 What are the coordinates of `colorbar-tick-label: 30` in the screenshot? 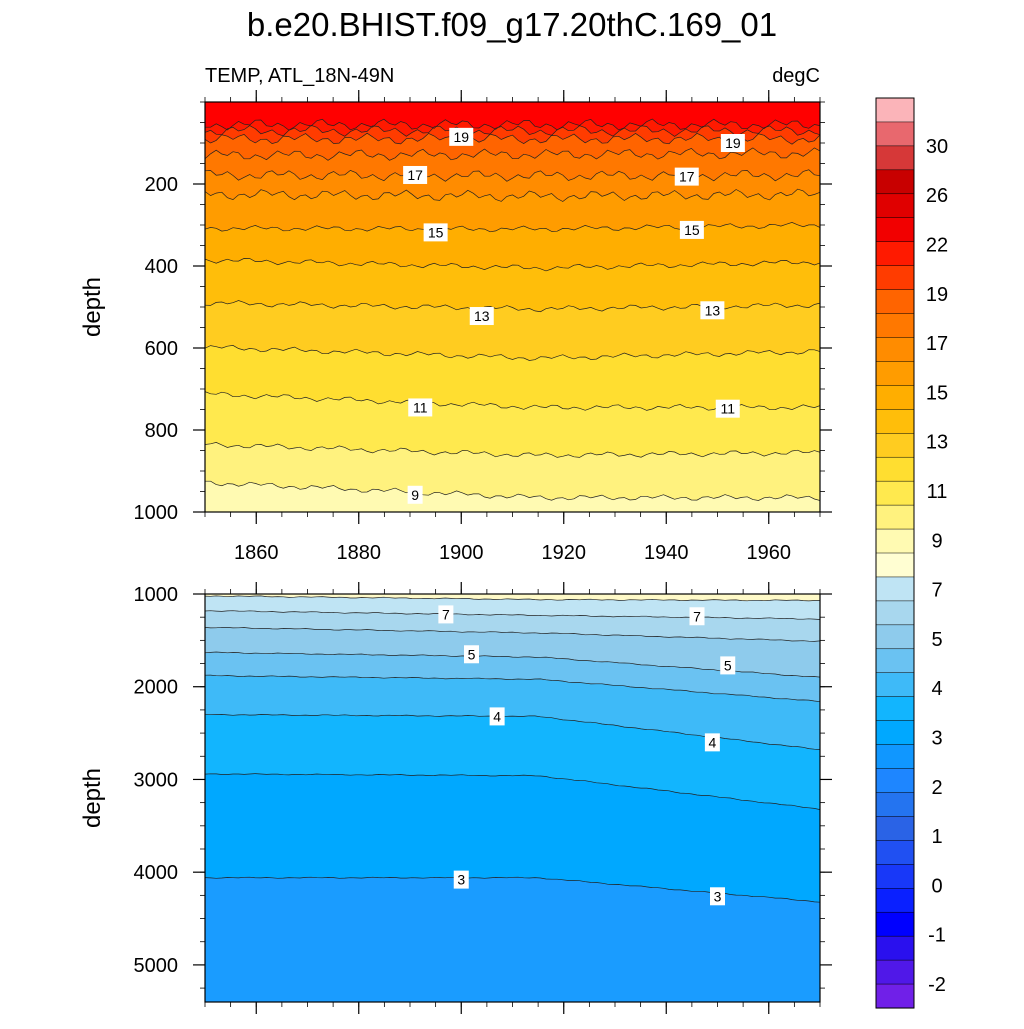 It's located at (937, 147).